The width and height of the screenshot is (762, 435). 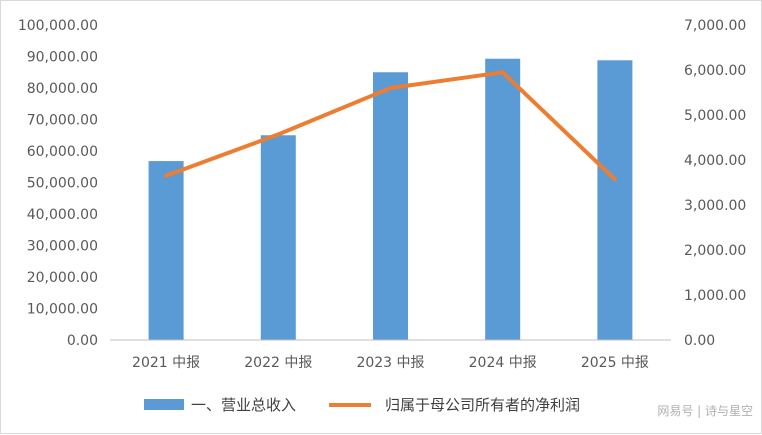 What do you see at coordinates (62, 184) in the screenshot?
I see `left-axis-tick-label: 50,000.00` at bounding box center [62, 184].